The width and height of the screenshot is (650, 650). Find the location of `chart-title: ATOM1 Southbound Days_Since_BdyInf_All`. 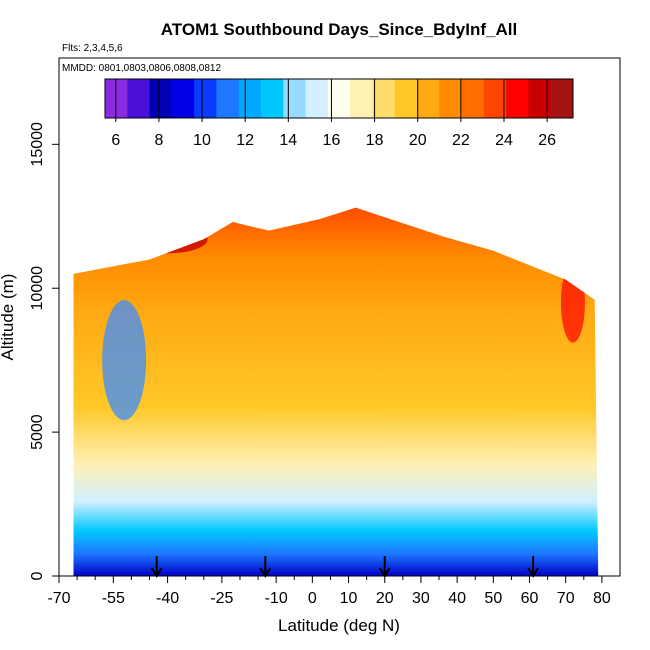

chart-title: ATOM1 Southbound Days_Since_BdyInf_All is located at coordinates (339, 29).